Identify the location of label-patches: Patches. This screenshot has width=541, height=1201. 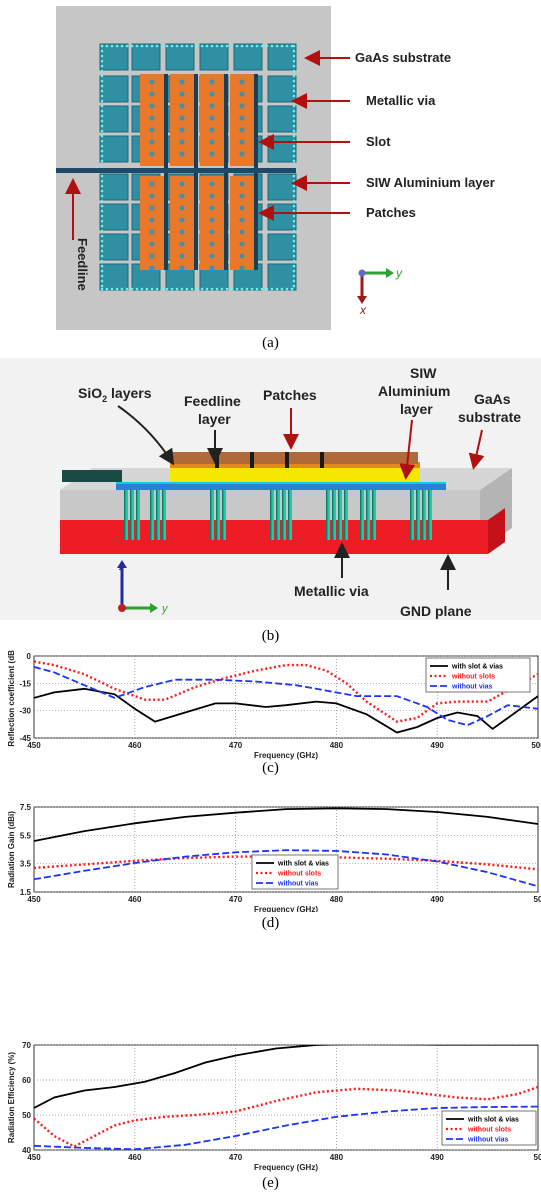
(391, 212).